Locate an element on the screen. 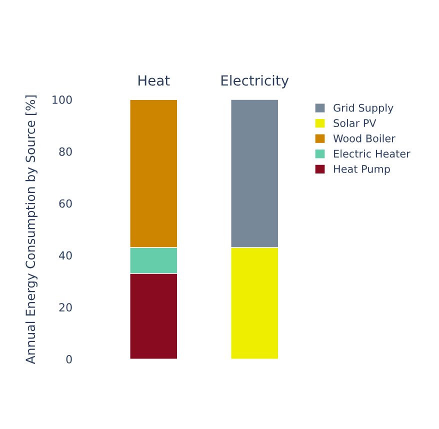  legend-label: Heat Pump is located at coordinates (362, 170).